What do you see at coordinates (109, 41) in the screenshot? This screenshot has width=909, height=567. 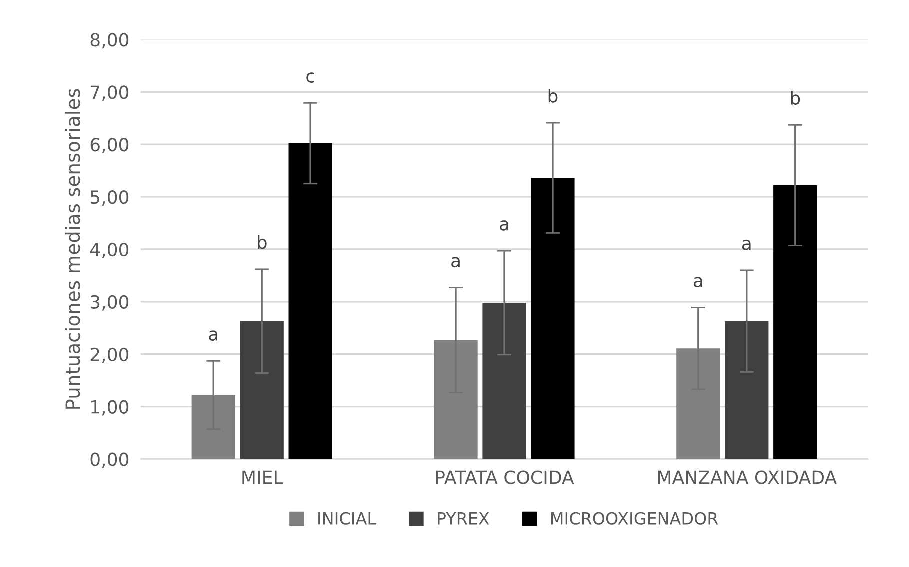 I see `y-tick-label: 8,00` at bounding box center [109, 41].